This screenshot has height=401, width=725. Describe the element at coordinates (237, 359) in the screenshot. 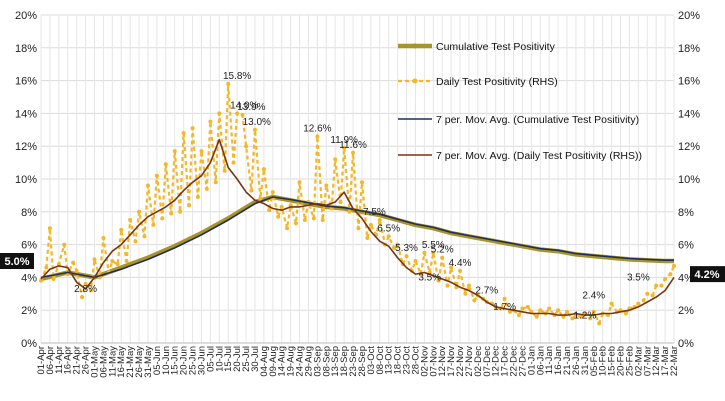

I see `x-tick-label: 20-Jul` at that location.